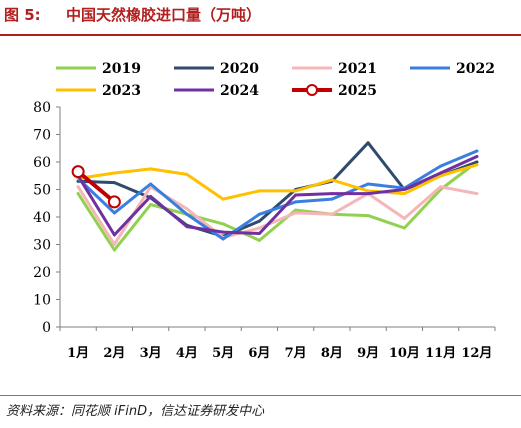 The height and width of the screenshot is (428, 521). What do you see at coordinates (277, 215) in the screenshot?
I see `series-line-2021` at bounding box center [277, 215].